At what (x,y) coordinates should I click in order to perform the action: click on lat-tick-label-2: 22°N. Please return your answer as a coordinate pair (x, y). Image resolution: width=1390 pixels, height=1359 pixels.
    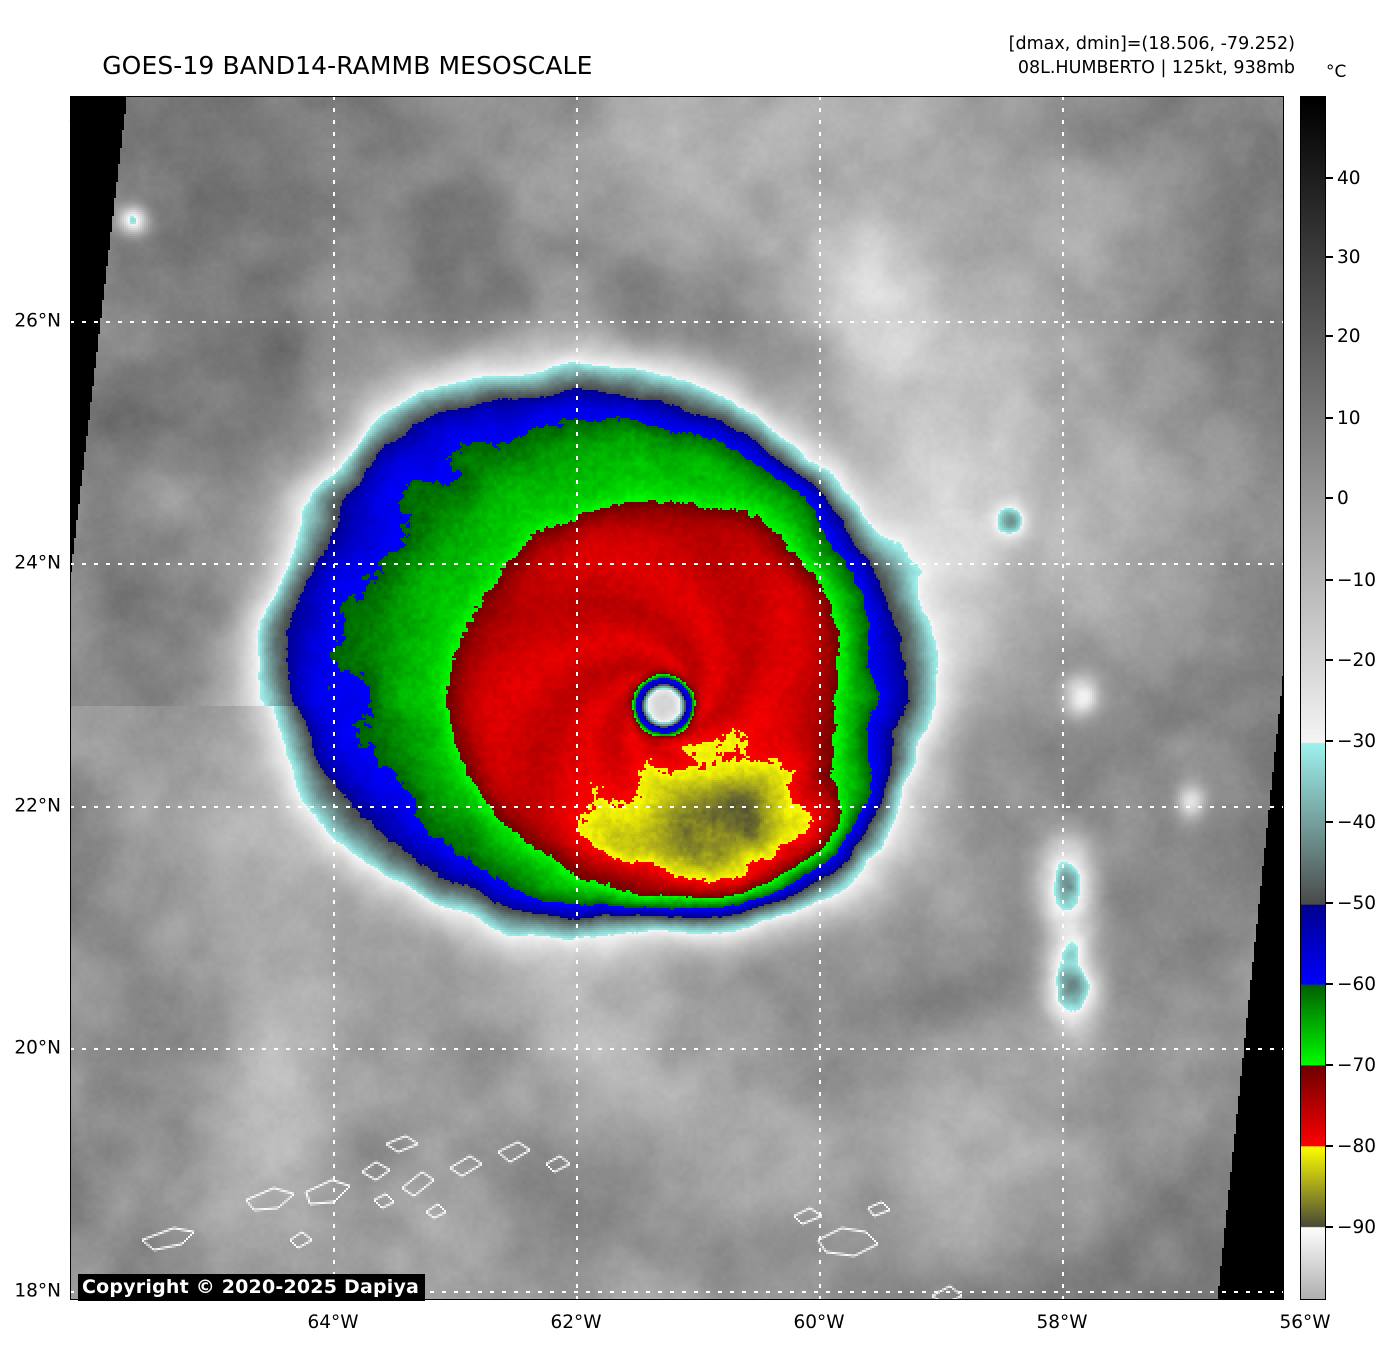
    Looking at the image, I should click on (37, 806).